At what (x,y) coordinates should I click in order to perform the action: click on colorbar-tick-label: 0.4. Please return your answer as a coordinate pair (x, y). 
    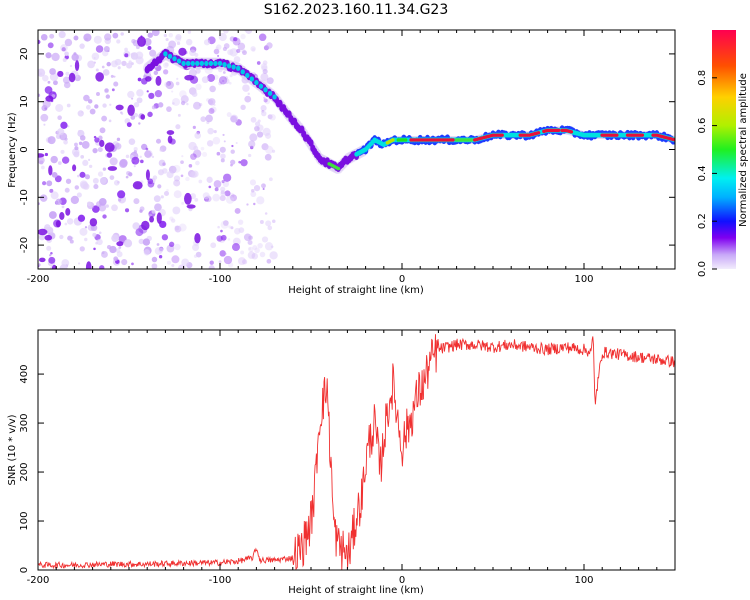
    Looking at the image, I should click on (702, 173).